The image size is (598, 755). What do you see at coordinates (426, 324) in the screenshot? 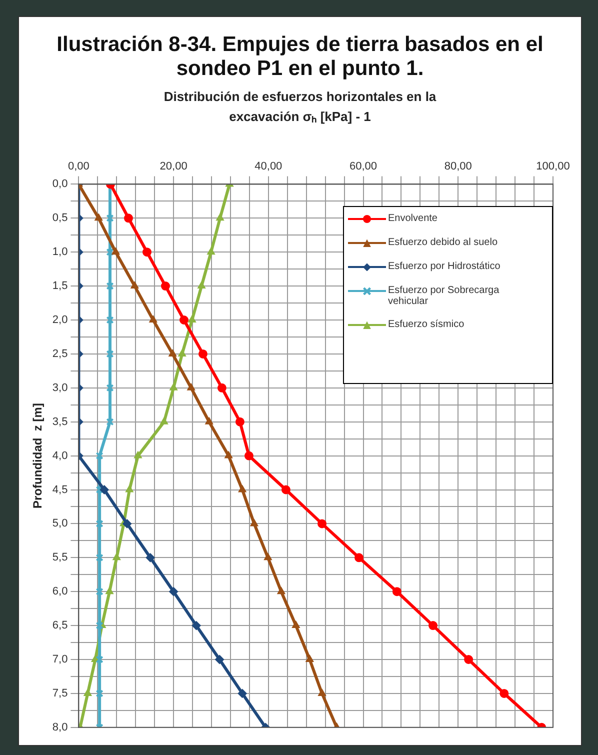
I see `legend-label: Esfuerzo sísmico` at bounding box center [426, 324].